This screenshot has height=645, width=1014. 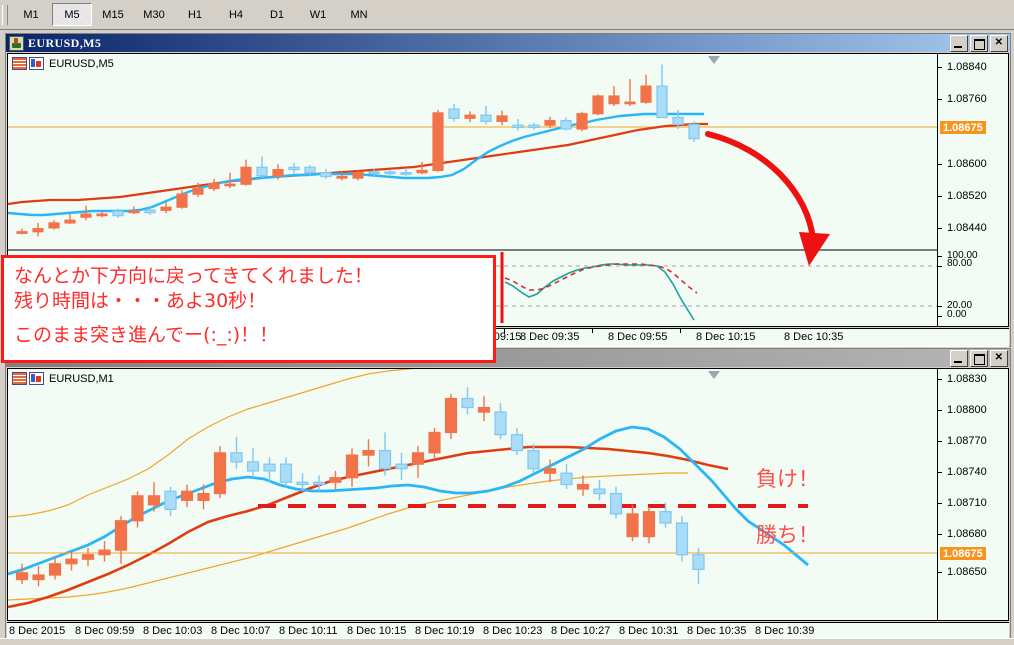 What do you see at coordinates (173, 631) in the screenshot?
I see `time-tick-m1-2: 8 Dec 10:03` at bounding box center [173, 631].